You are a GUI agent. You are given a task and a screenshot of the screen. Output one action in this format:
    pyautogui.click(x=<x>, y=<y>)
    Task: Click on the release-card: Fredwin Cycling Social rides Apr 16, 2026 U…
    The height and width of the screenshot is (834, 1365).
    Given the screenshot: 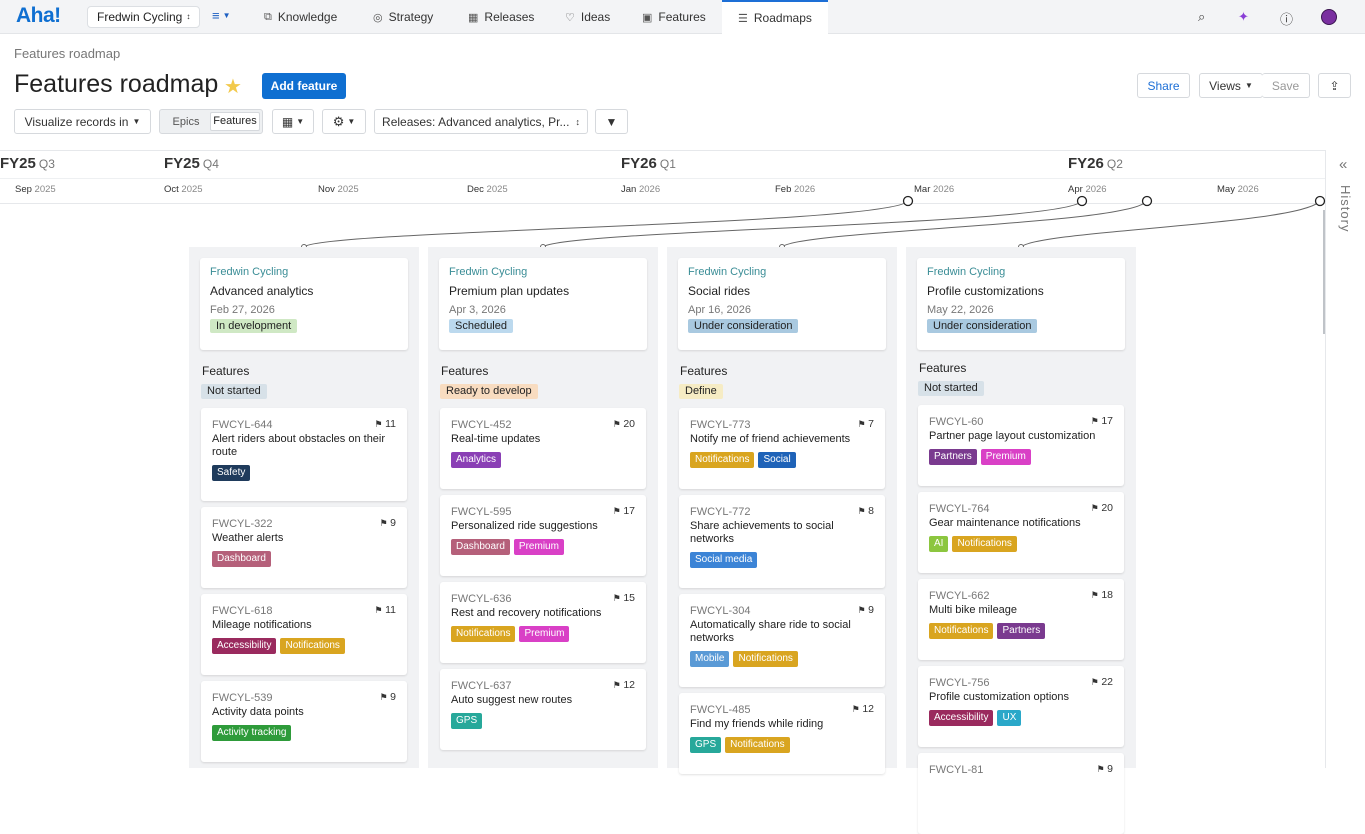 What is the action you would take?
    pyautogui.click(x=782, y=304)
    